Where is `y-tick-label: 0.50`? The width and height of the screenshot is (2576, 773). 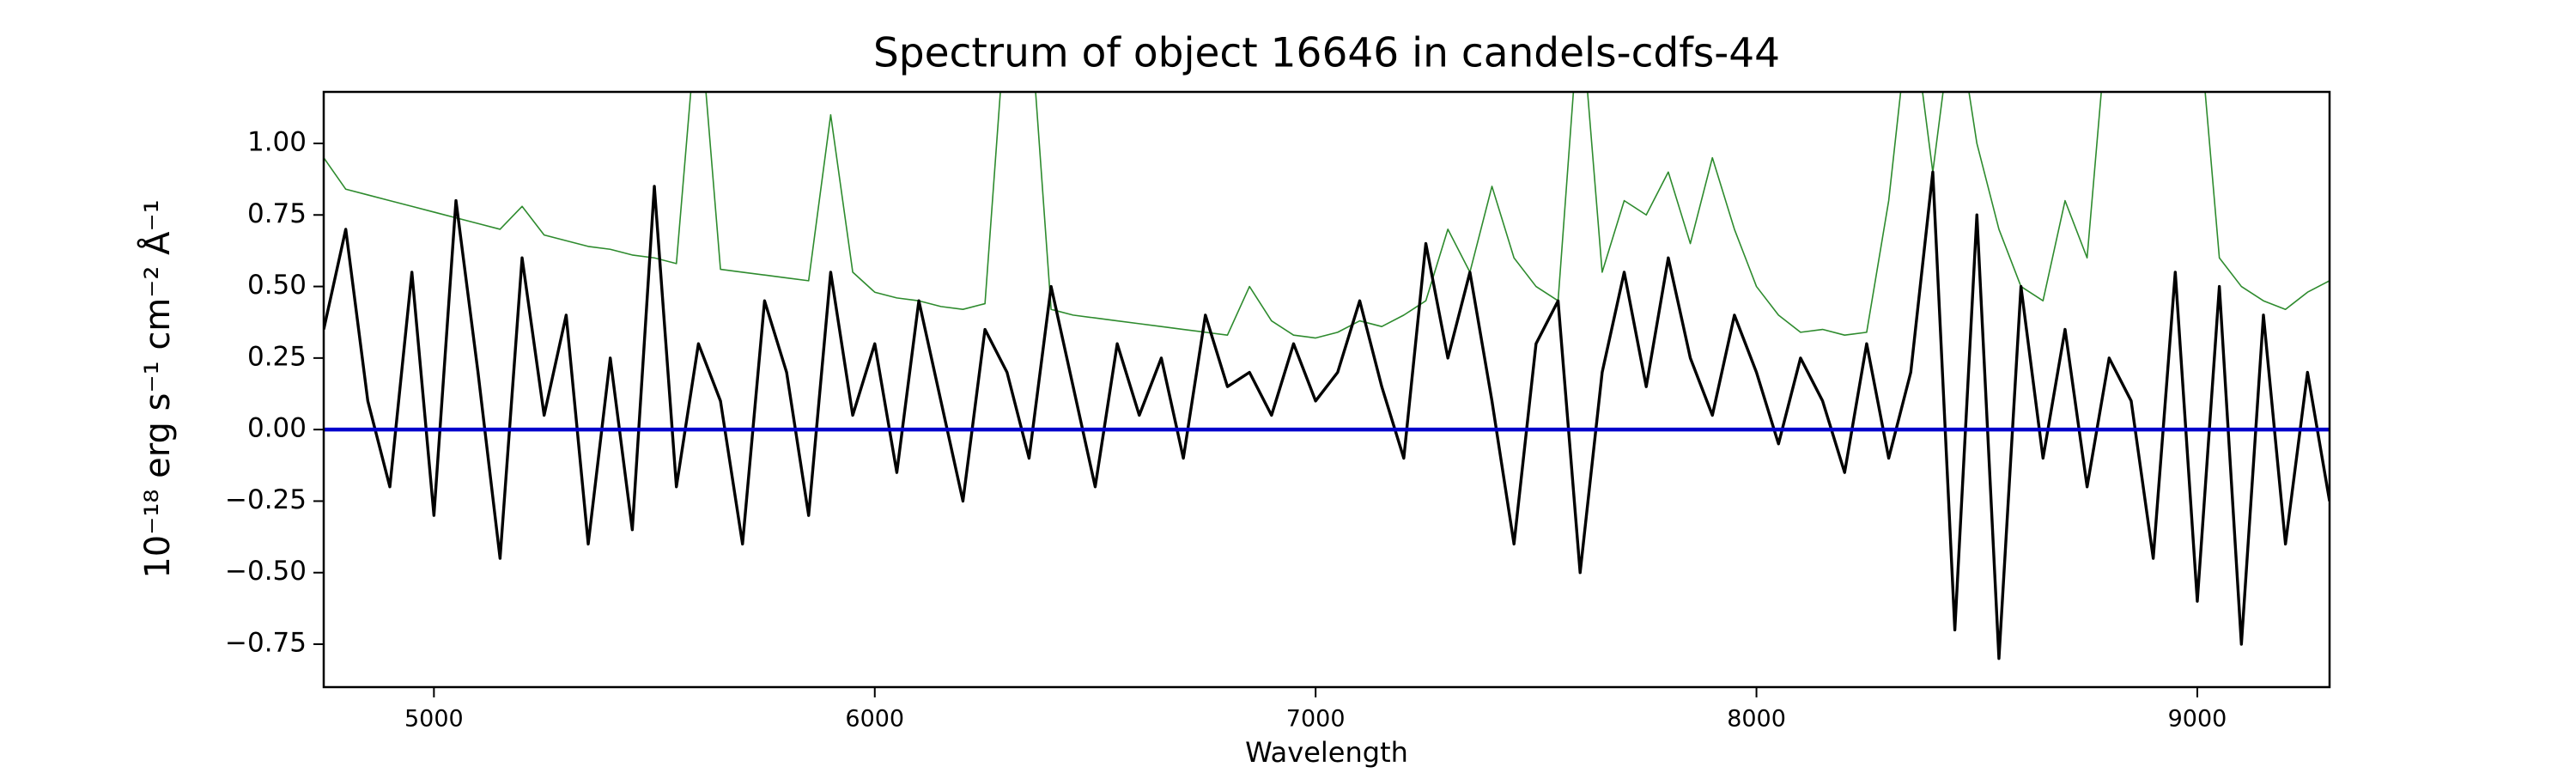 y-tick-label: 0.50 is located at coordinates (277, 285).